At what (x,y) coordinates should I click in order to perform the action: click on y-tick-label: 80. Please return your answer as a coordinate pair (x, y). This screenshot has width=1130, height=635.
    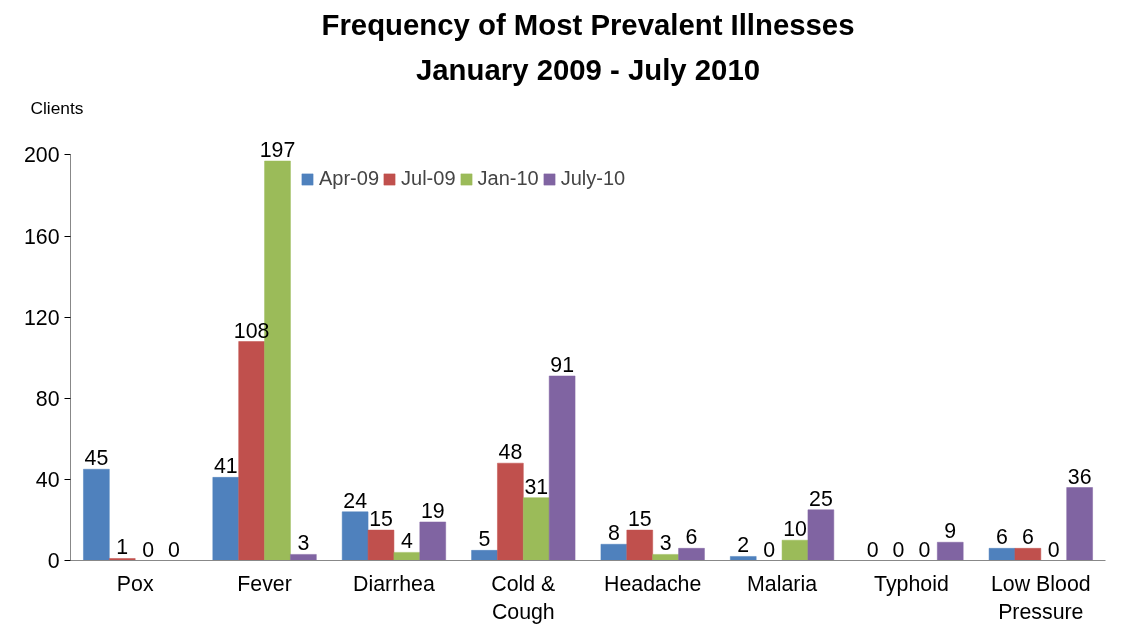
    Looking at the image, I should click on (47, 398).